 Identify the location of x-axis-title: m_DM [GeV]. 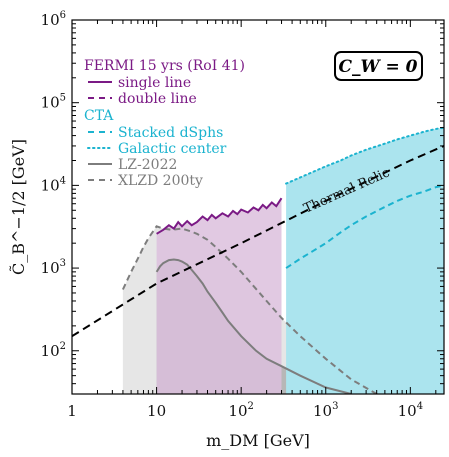
(258, 440).